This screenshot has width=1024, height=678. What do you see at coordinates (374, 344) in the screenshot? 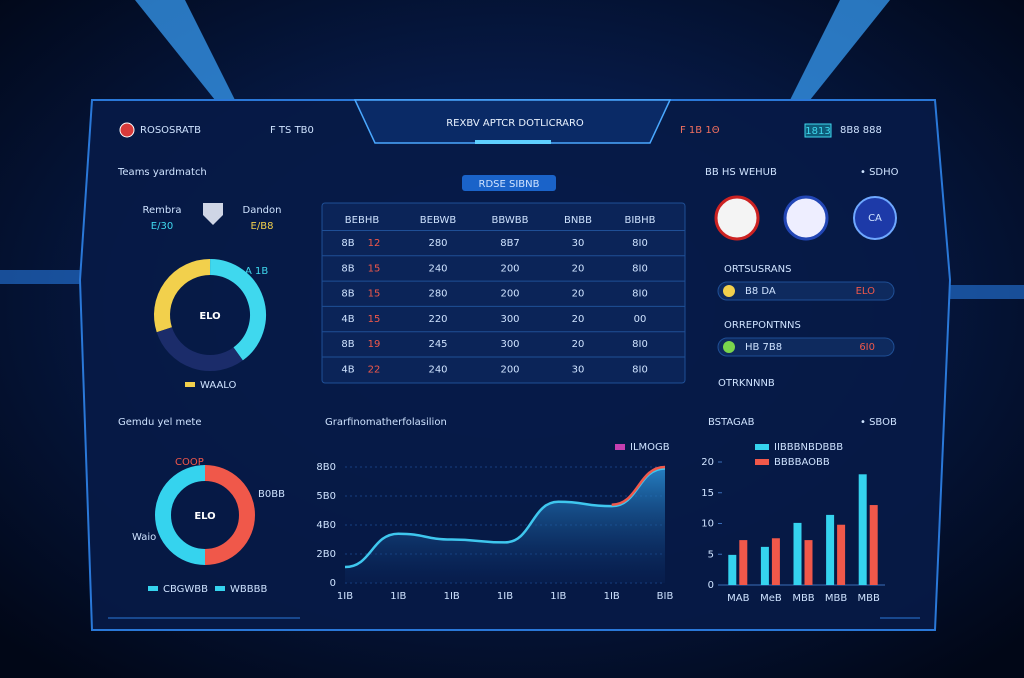
I see `table-cell: 19` at bounding box center [374, 344].